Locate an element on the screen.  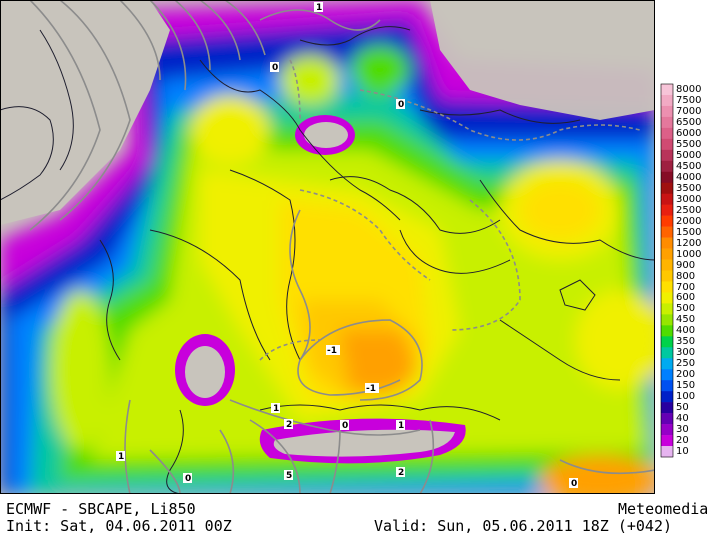
contour-label: 5 is located at coordinates (288, 475).